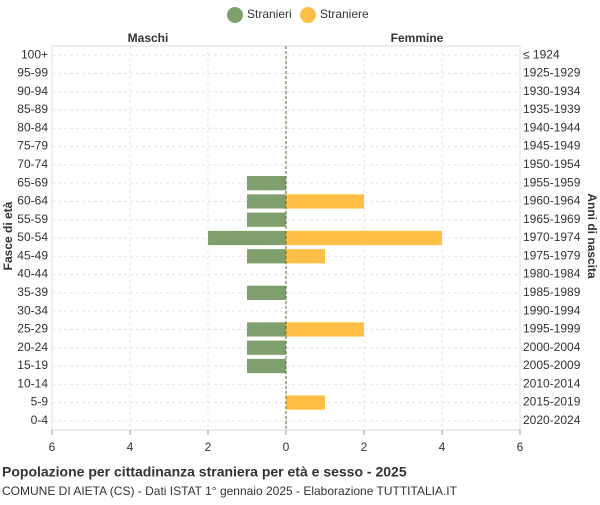  Describe the element at coordinates (552, 310) in the screenshot. I see `y2-tick-label: 1990-1994` at that location.